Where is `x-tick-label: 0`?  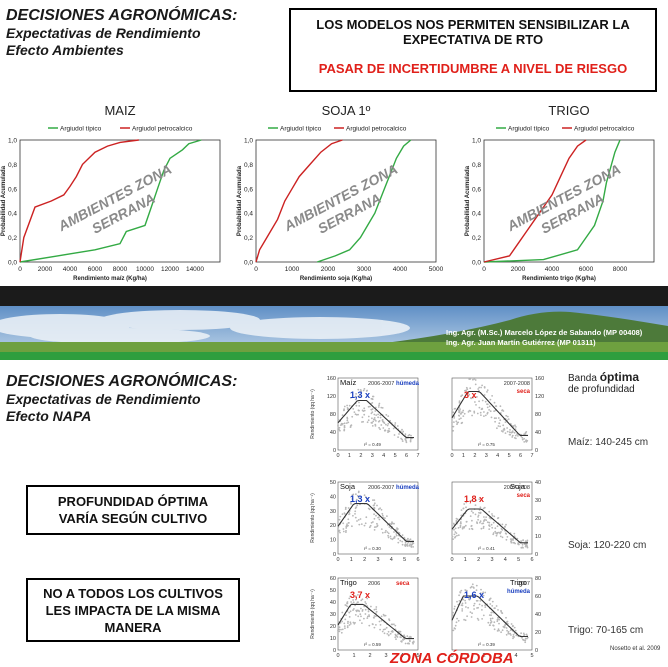
x-tick-label: 0 is located at coordinates (337, 456).